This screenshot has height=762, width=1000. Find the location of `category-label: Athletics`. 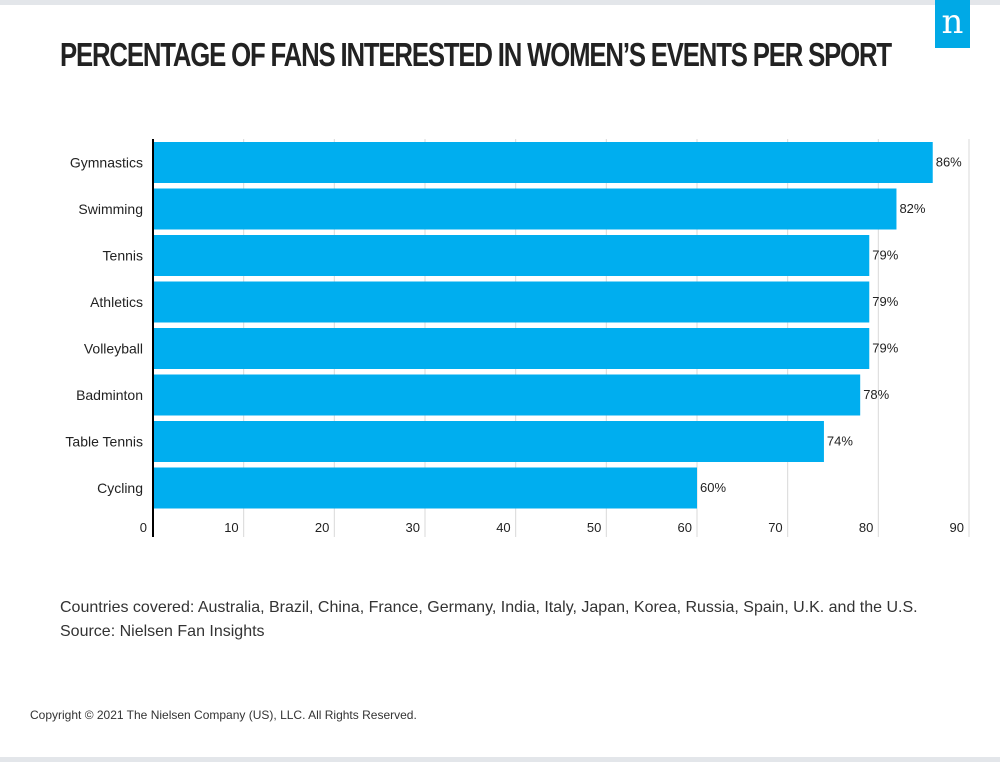

category-label: Athletics is located at coordinates (116, 302).